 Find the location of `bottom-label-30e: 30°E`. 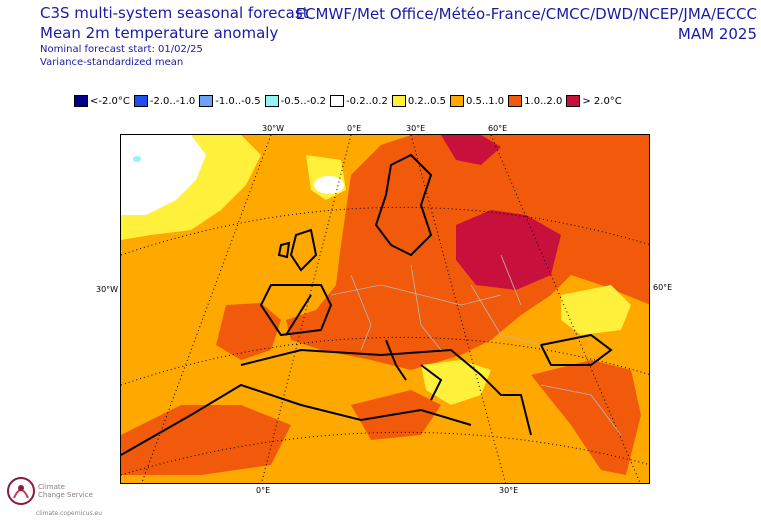

bottom-label-30e: 30°E is located at coordinates (509, 490).